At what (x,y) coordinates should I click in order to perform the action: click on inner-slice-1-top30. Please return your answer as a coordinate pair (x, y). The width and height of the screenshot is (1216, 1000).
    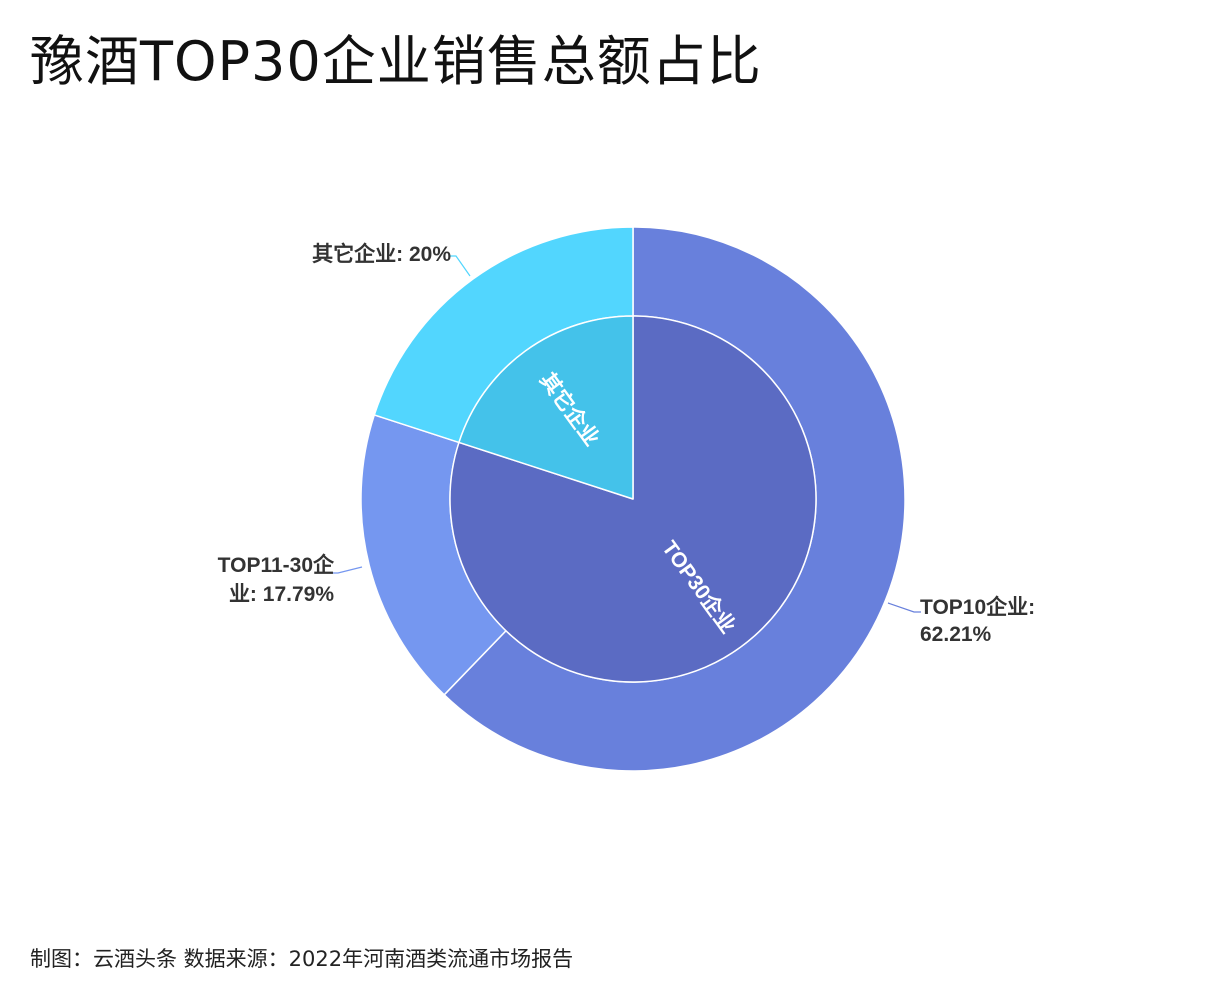
    Looking at the image, I should click on (633, 499).